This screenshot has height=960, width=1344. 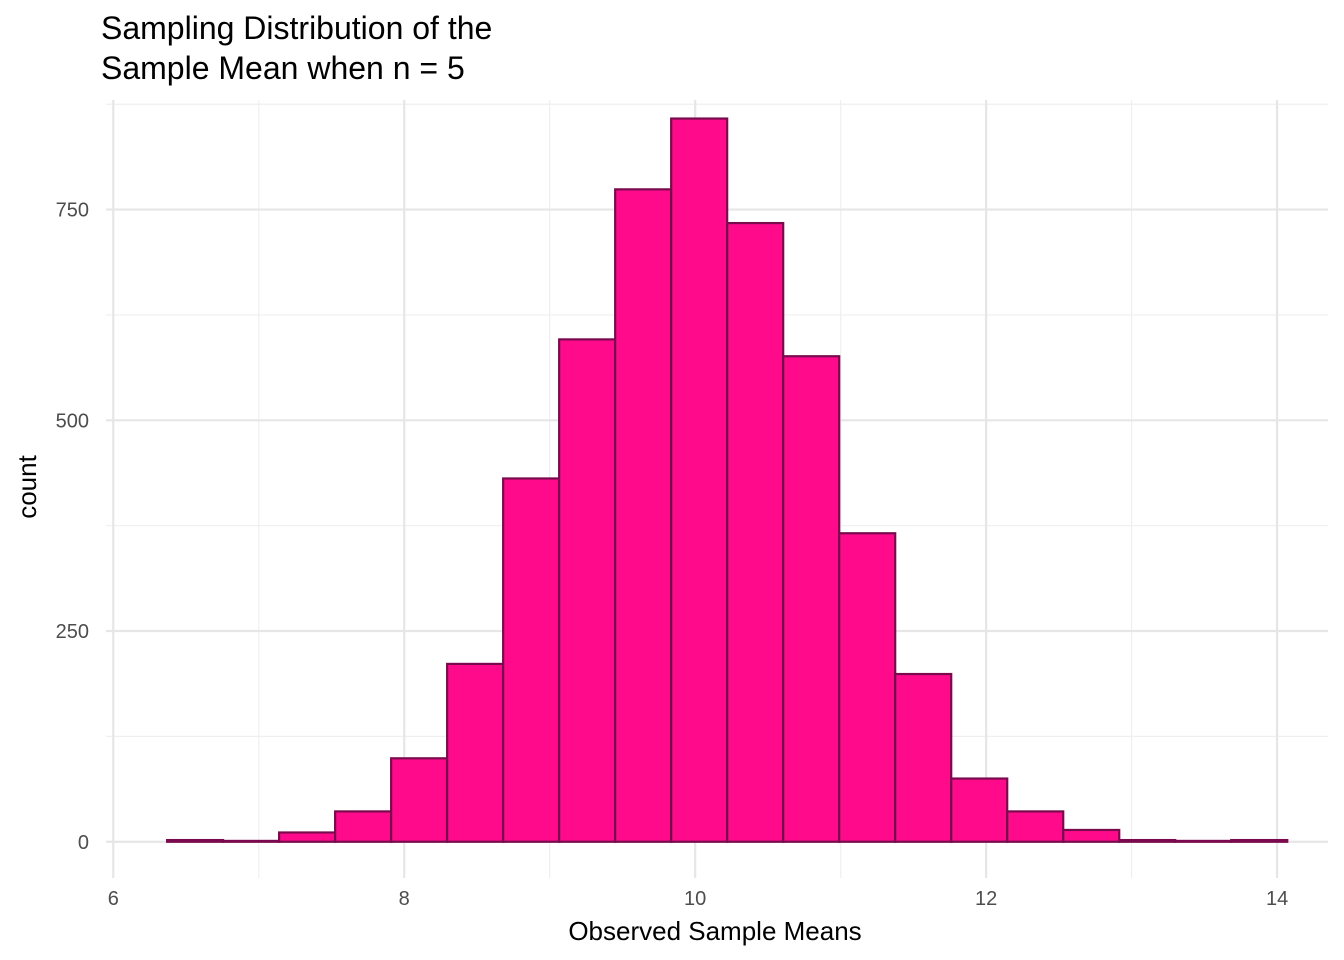 I want to click on y-axis-tick-labels: 0 250 500 750, so click(x=72, y=527).